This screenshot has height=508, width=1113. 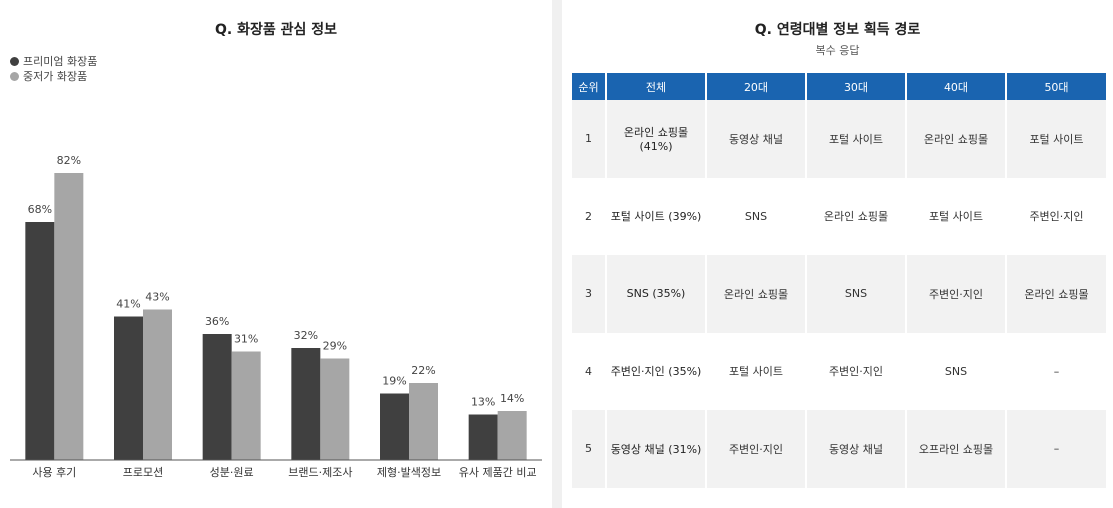 I want to click on table-subtitle: 복수 응답, so click(x=837, y=50).